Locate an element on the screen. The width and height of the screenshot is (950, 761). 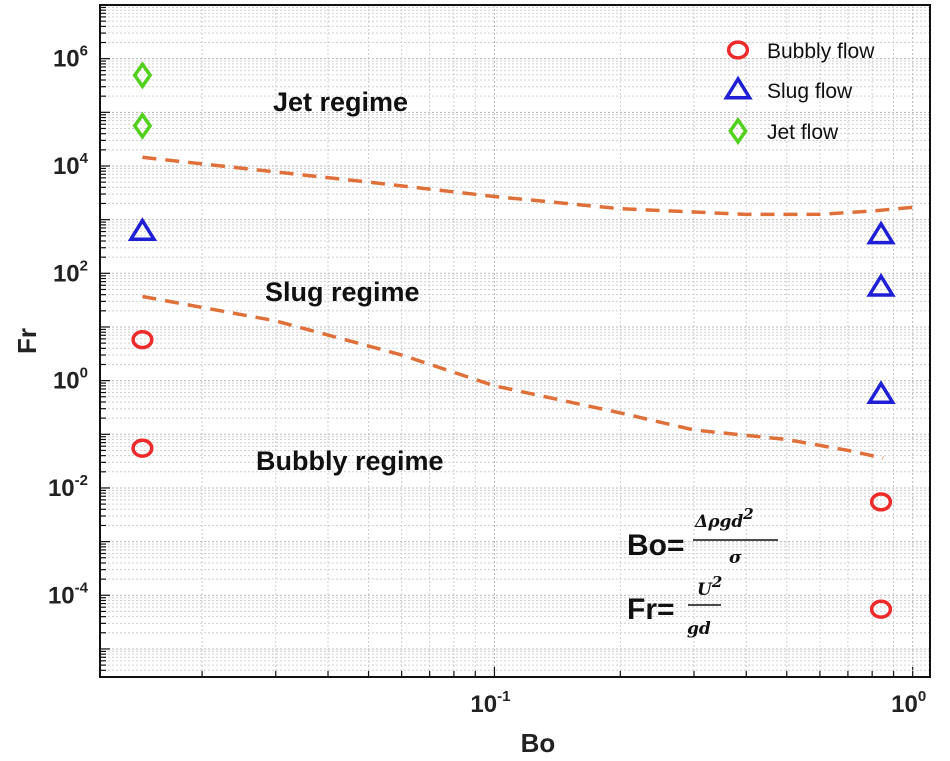
legend-triangle-symbol is located at coordinates (738, 87).